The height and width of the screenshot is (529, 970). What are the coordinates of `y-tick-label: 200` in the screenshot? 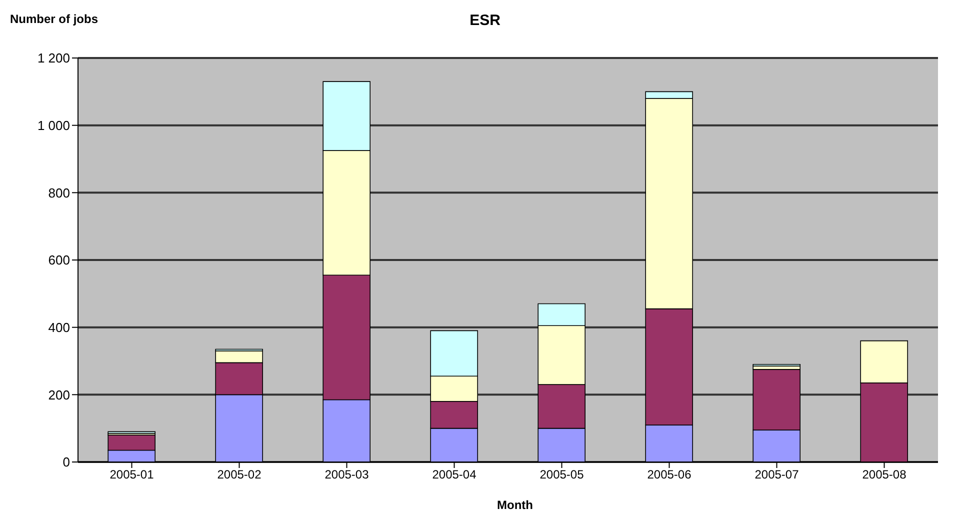 It's located at (59, 394).